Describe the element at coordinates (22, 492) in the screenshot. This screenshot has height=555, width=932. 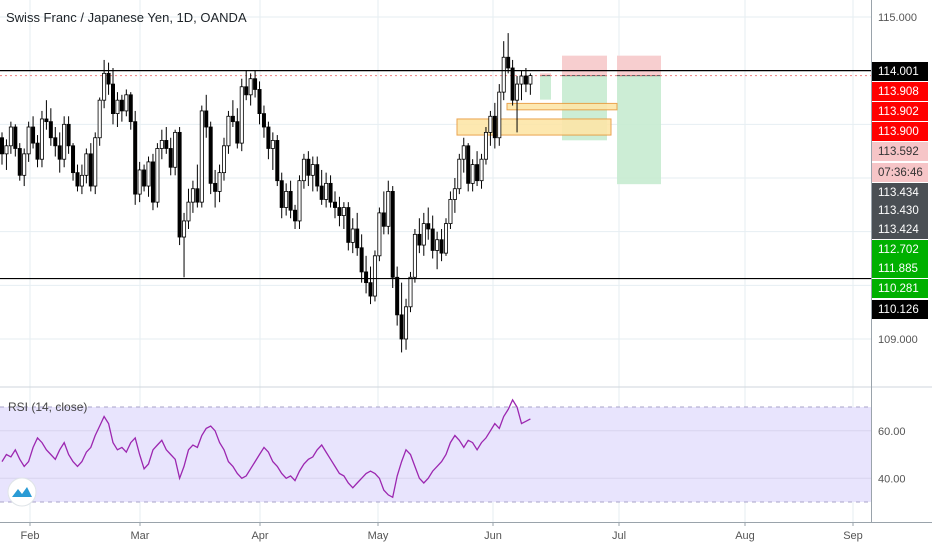
I see `tradingview-logo-icon` at that location.